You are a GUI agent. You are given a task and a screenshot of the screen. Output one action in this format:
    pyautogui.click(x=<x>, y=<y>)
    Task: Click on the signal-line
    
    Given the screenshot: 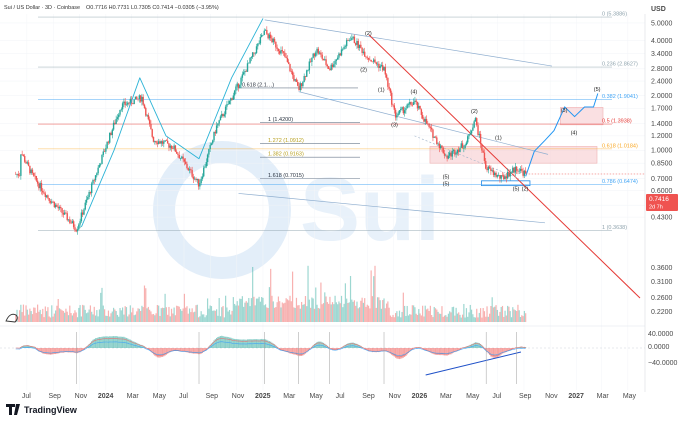 What is the action you would take?
    pyautogui.click(x=270, y=348)
    